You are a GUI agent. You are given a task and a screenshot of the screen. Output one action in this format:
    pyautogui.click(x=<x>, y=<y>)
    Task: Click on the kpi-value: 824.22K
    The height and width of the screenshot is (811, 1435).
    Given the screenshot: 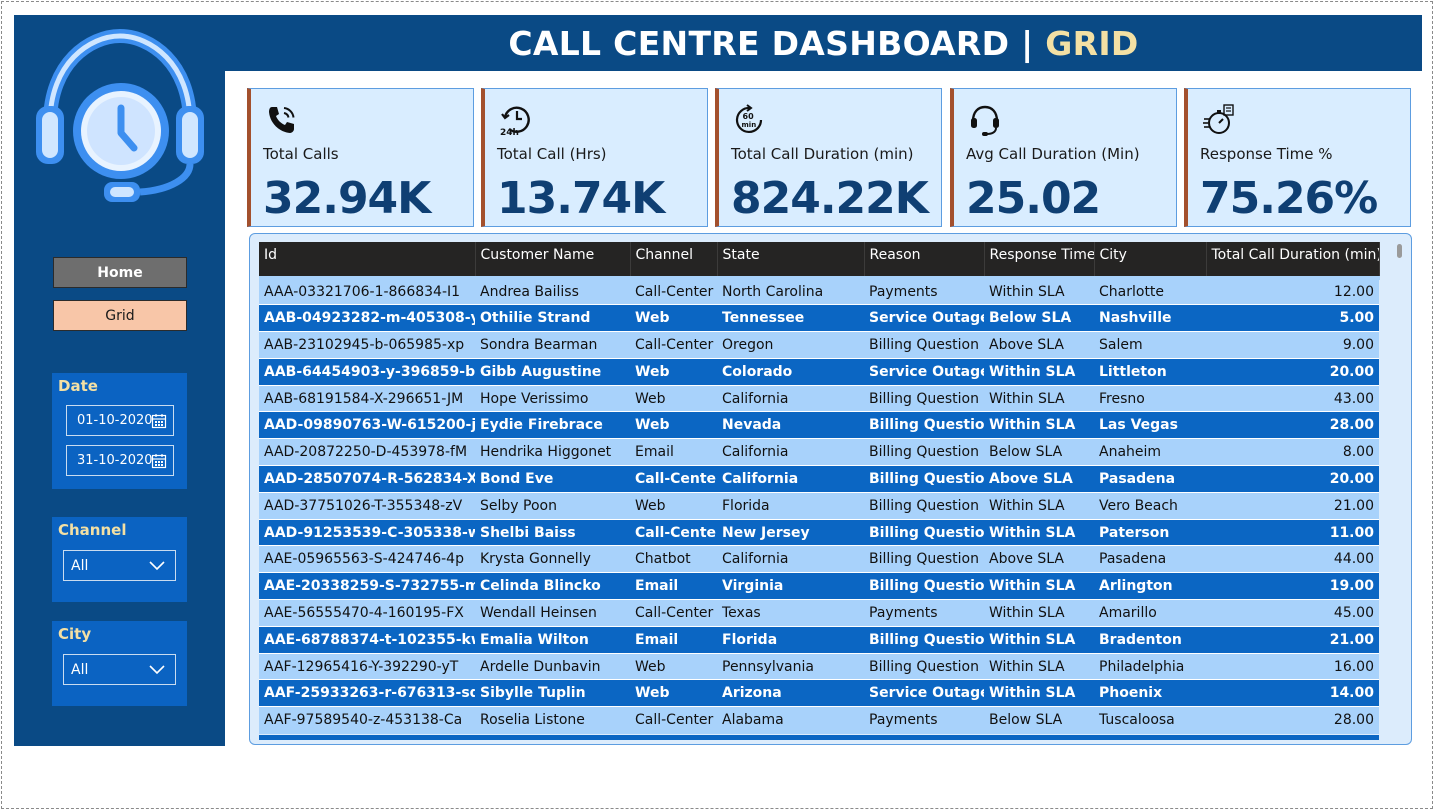 What is the action you would take?
    pyautogui.click(x=830, y=198)
    